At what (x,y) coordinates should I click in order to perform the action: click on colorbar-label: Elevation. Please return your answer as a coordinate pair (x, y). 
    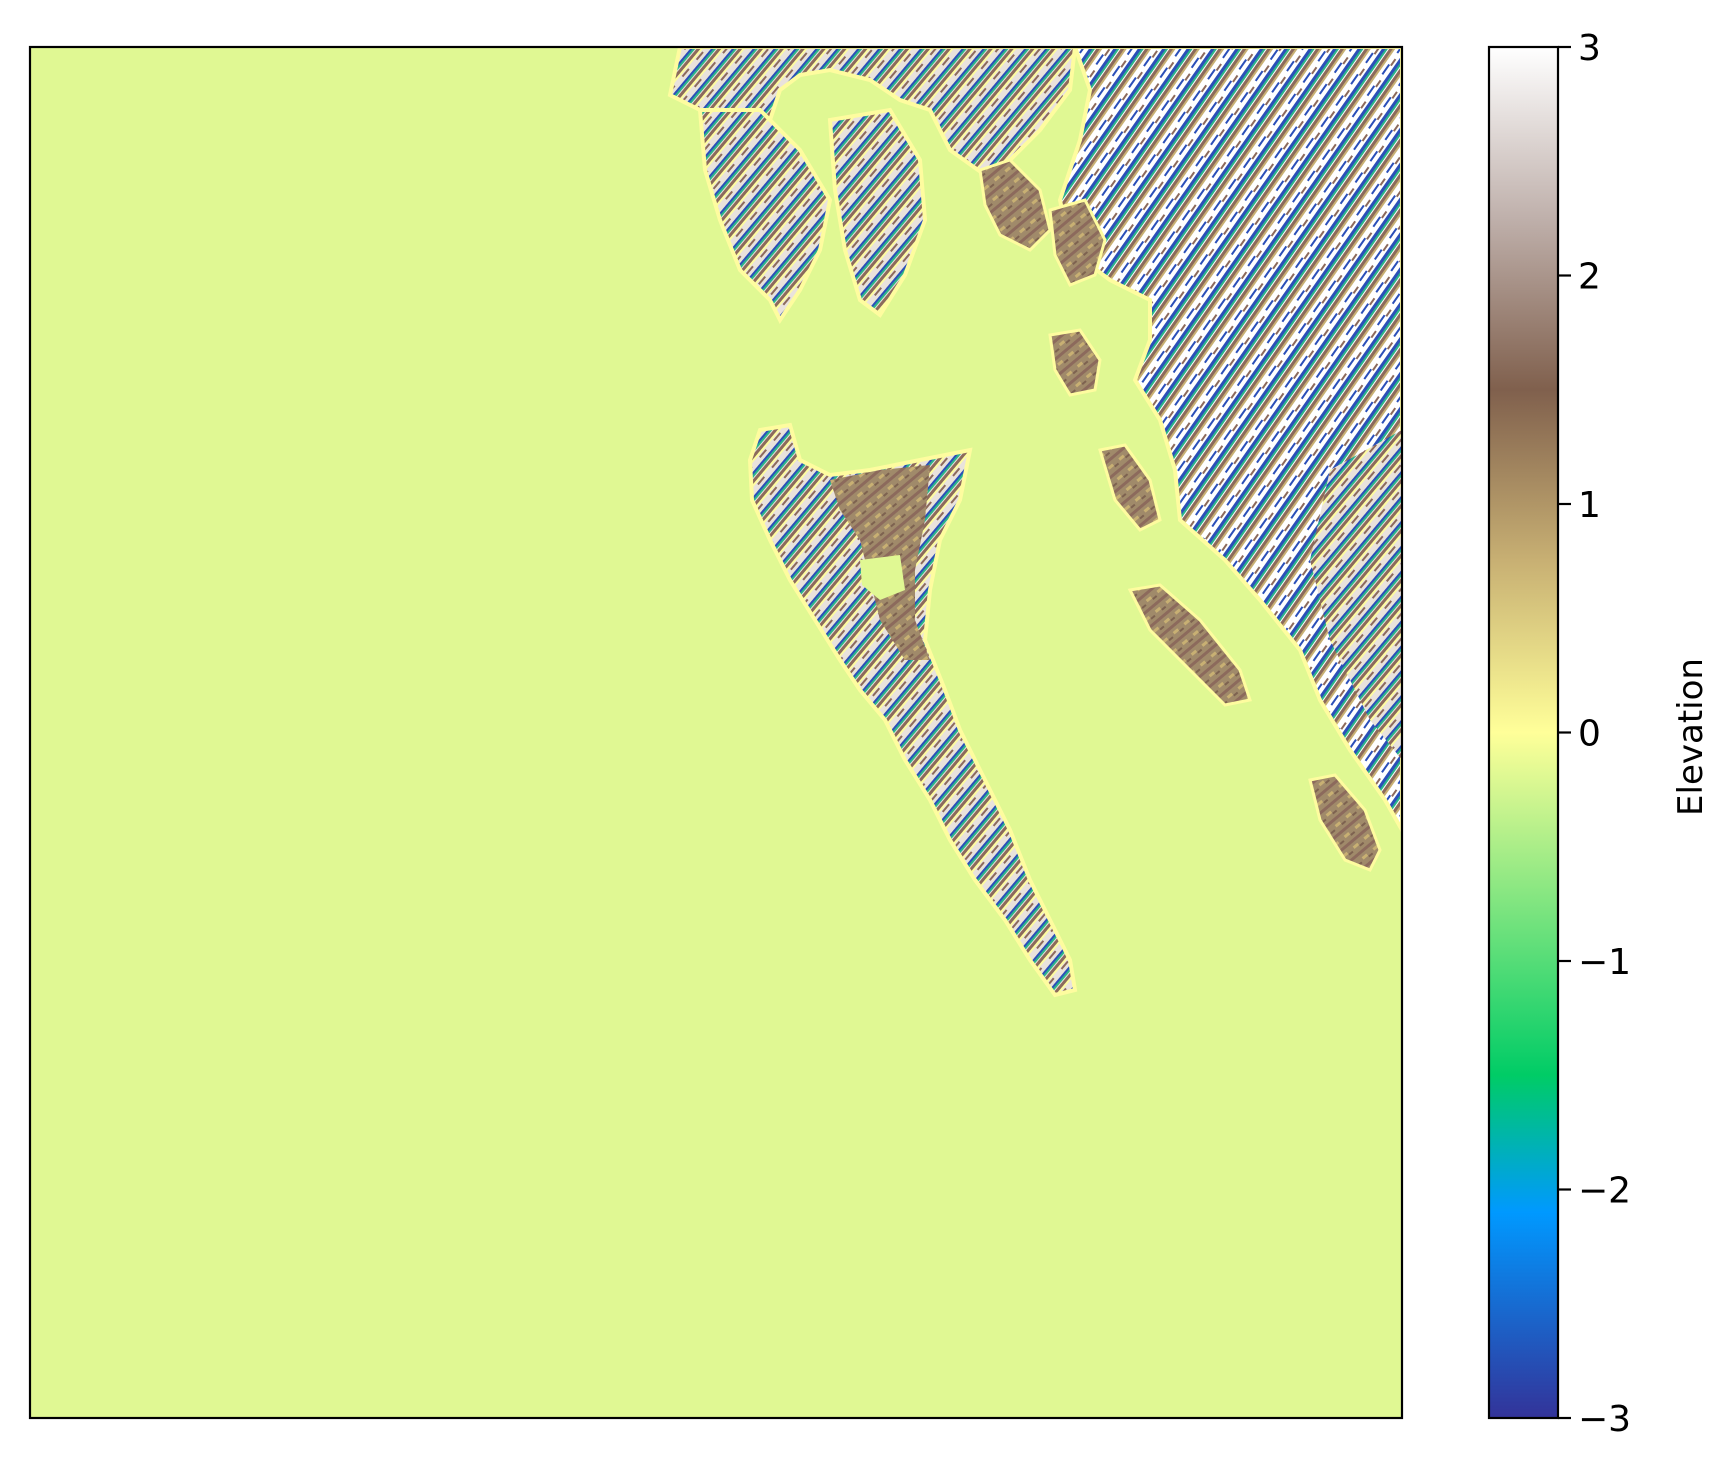
    Looking at the image, I should click on (1691, 737).